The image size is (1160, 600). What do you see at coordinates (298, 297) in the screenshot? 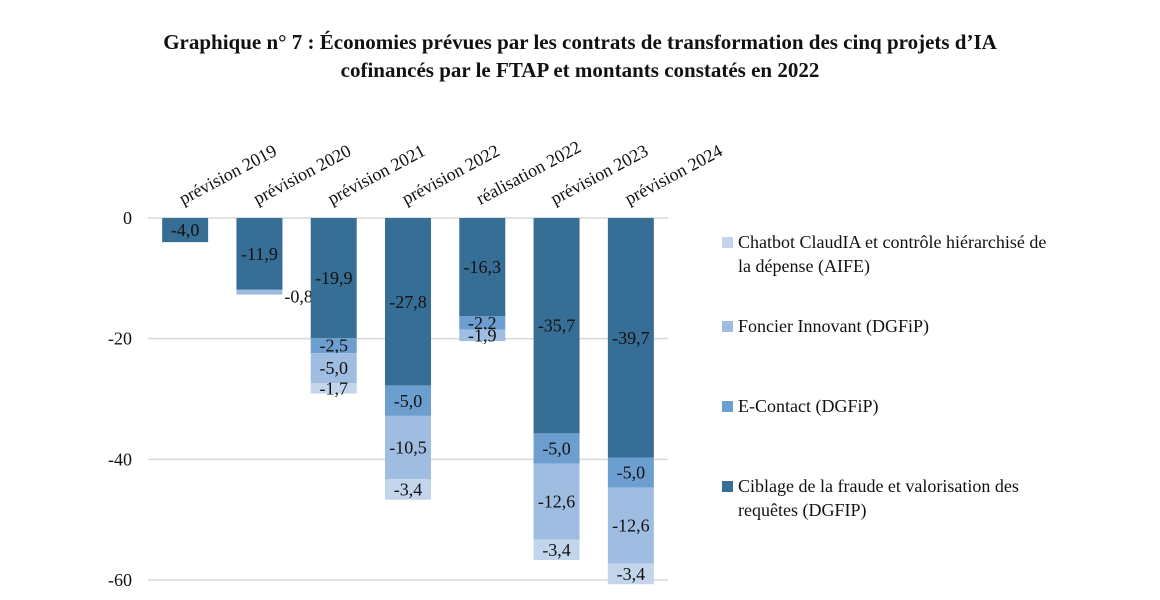
I see `data-label: -0,8` at bounding box center [298, 297].